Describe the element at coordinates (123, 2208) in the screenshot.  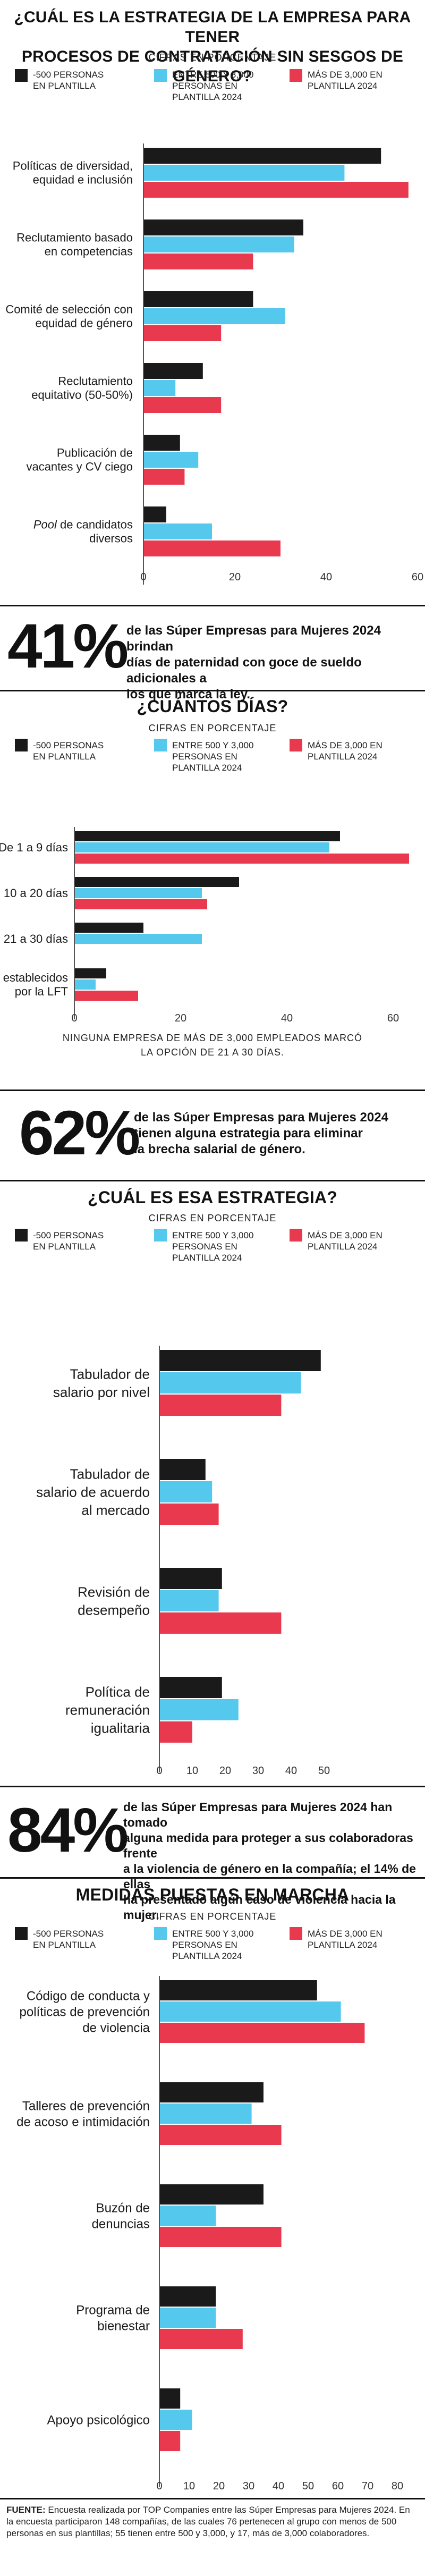
I see `category-label-line: Buzón de` at that location.